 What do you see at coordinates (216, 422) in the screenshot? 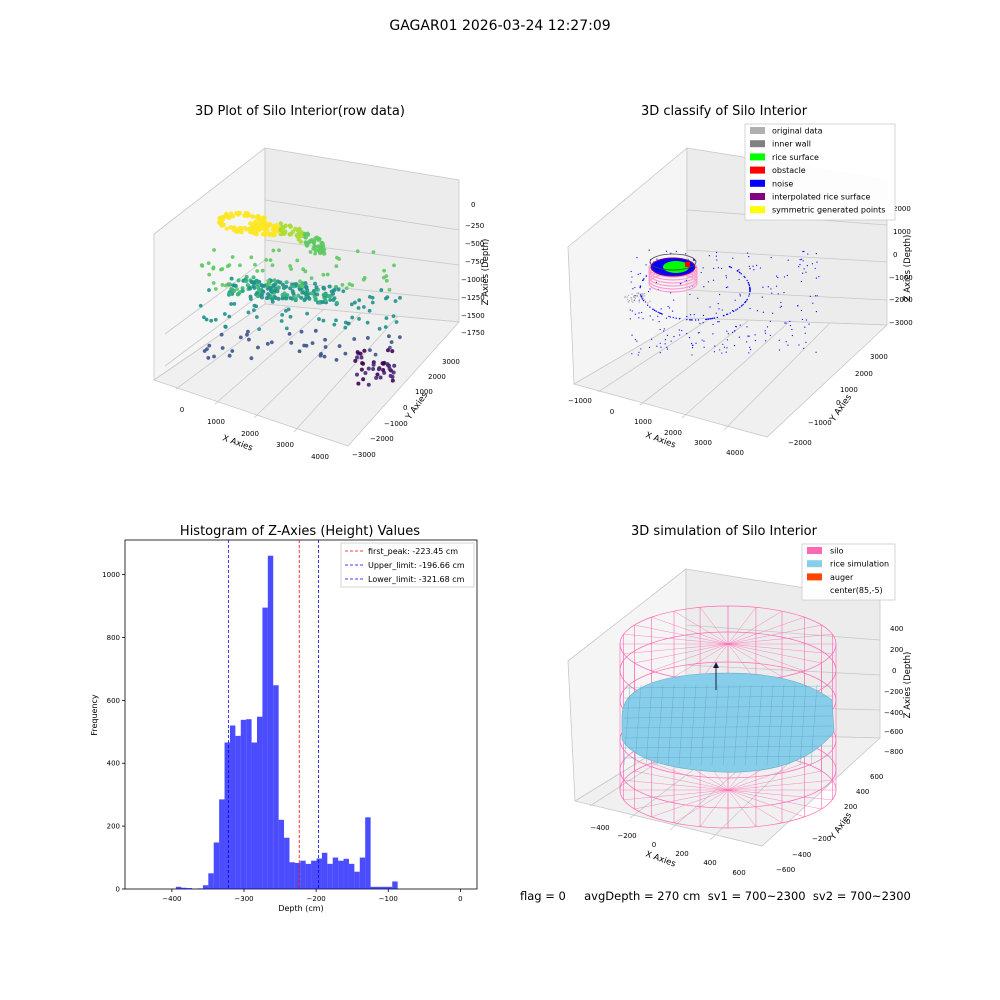
I see `raw-xtick-1: 1000` at bounding box center [216, 422].